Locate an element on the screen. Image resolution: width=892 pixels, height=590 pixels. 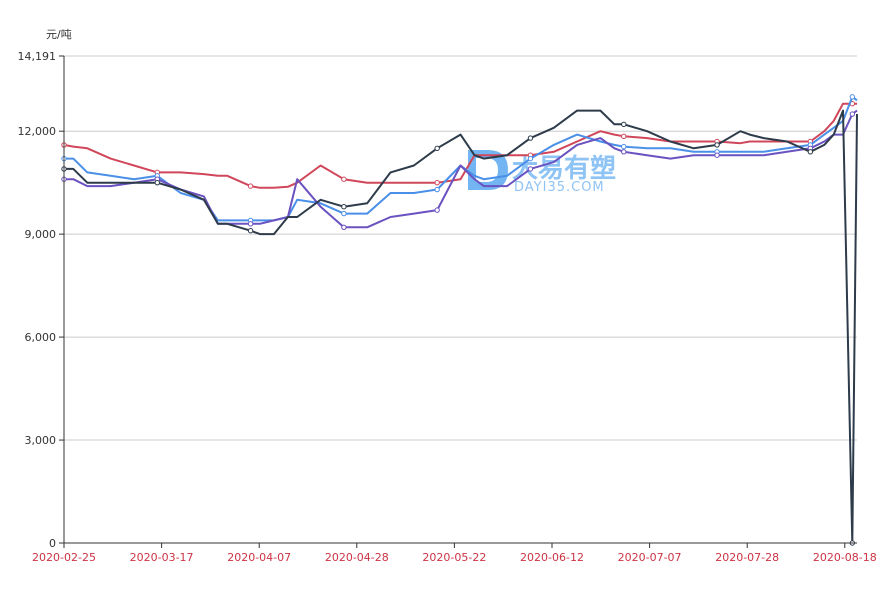
x-tick-label: 2020-04-07 is located at coordinates (259, 557).